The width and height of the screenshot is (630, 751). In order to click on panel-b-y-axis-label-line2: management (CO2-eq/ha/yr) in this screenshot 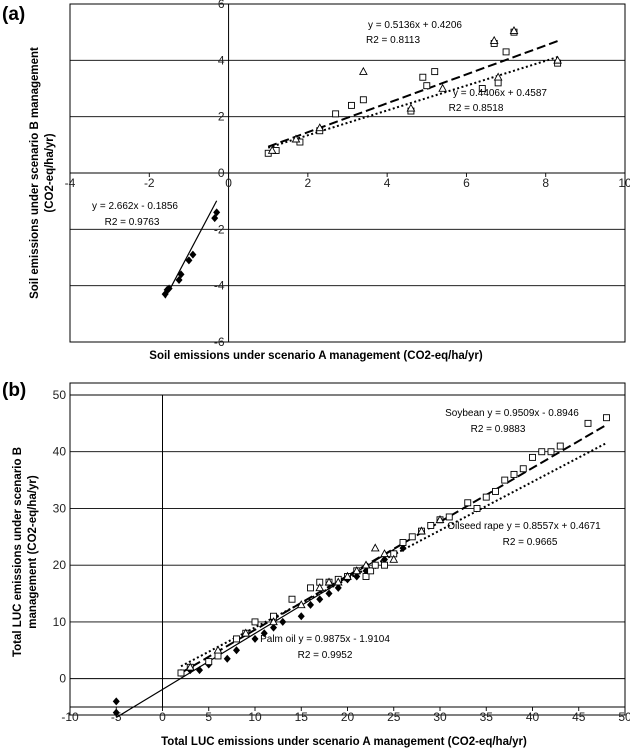, I will do `click(33, 552)`.